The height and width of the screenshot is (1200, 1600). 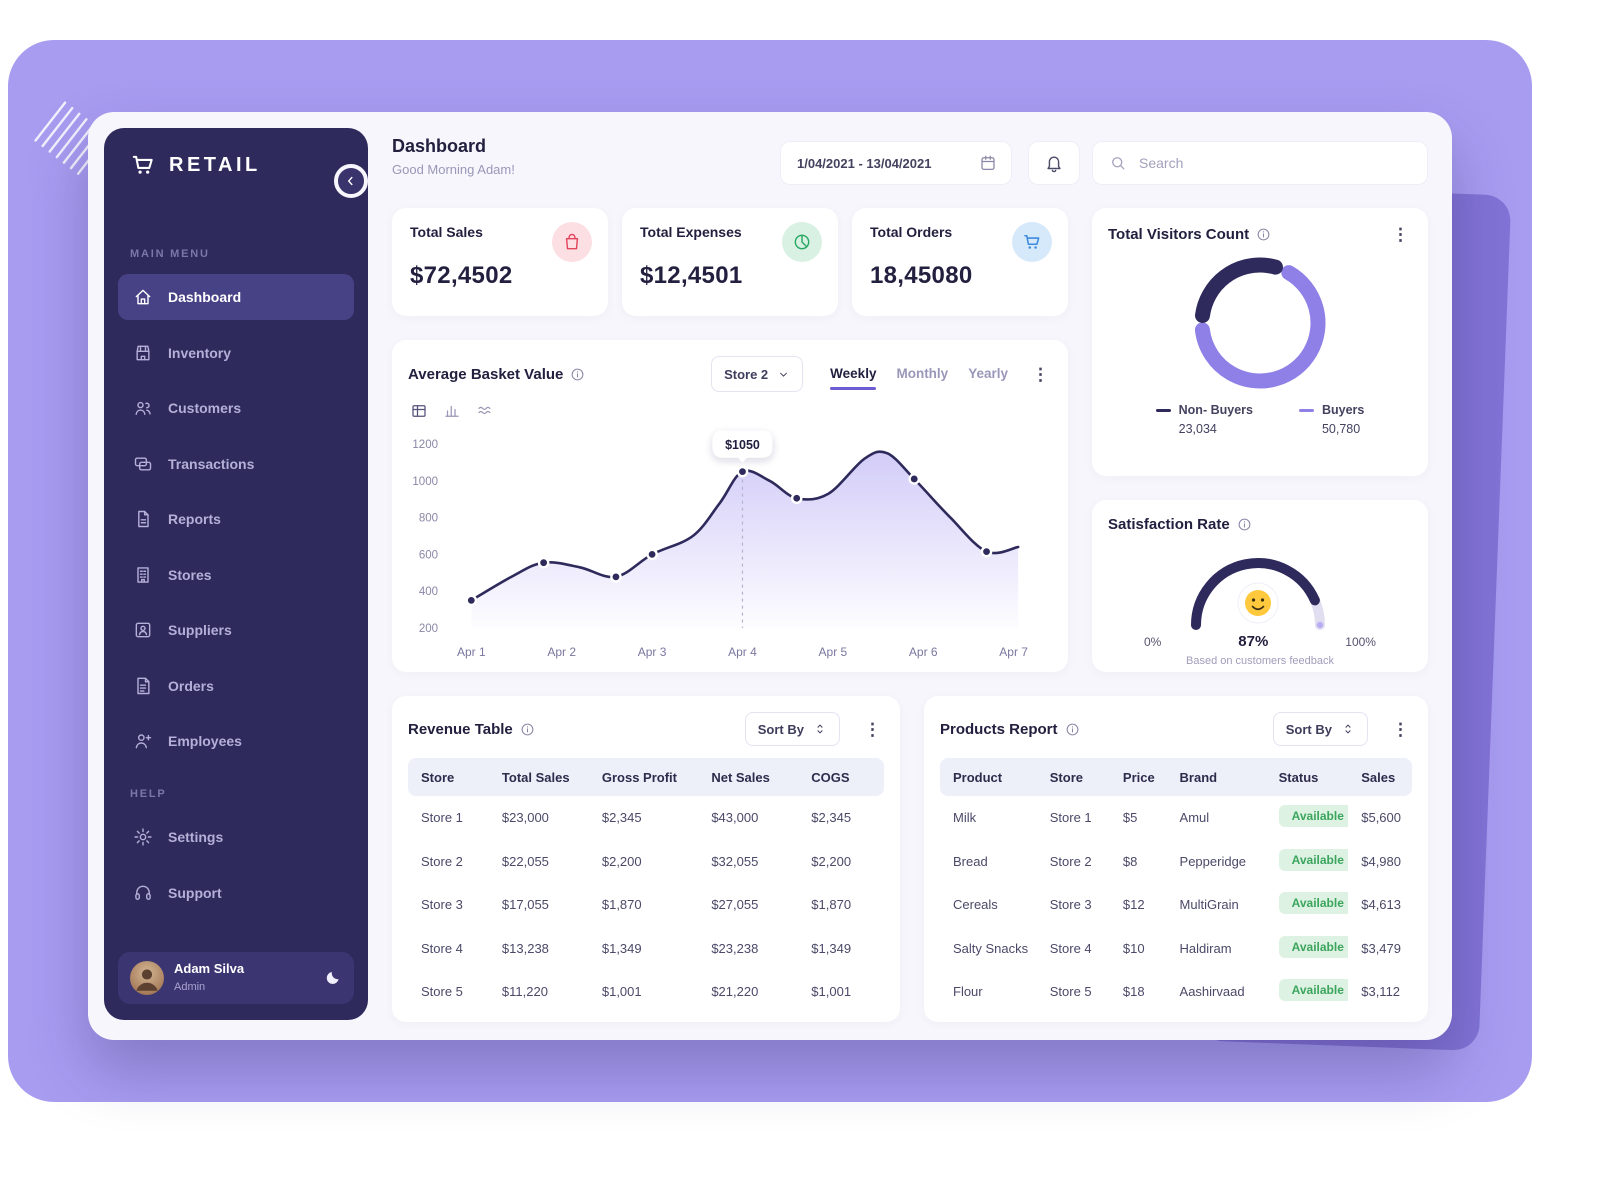 What do you see at coordinates (143, 837) in the screenshot?
I see `gear-icon` at bounding box center [143, 837].